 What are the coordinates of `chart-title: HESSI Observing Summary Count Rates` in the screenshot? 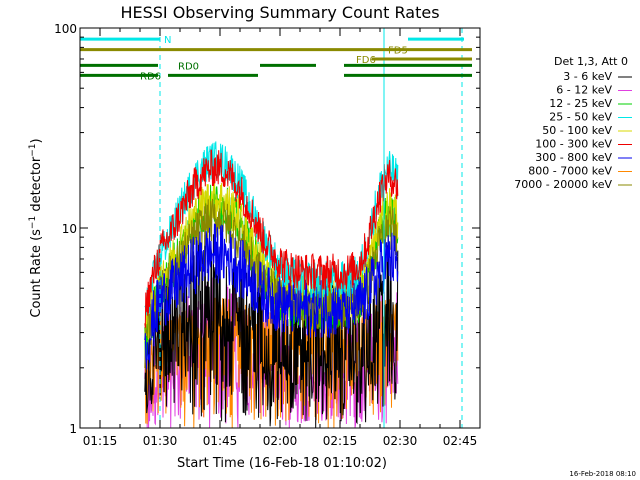 It's located at (279, 12).